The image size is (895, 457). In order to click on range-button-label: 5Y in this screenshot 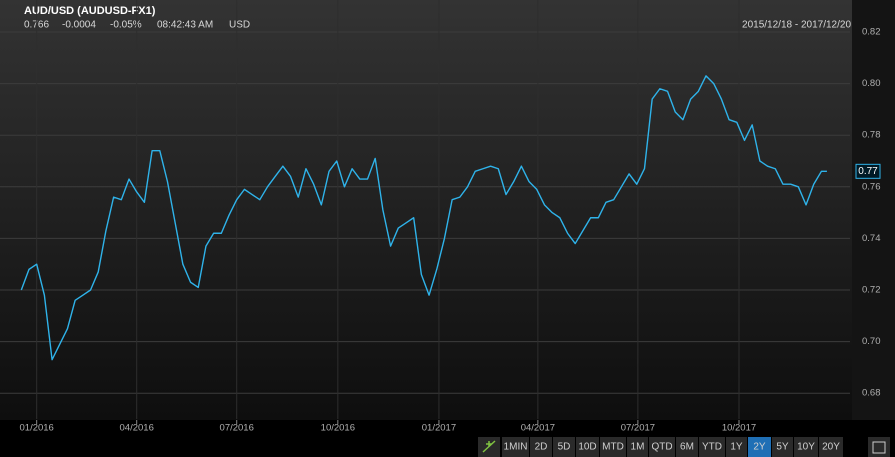, I will do `click(782, 447)`.